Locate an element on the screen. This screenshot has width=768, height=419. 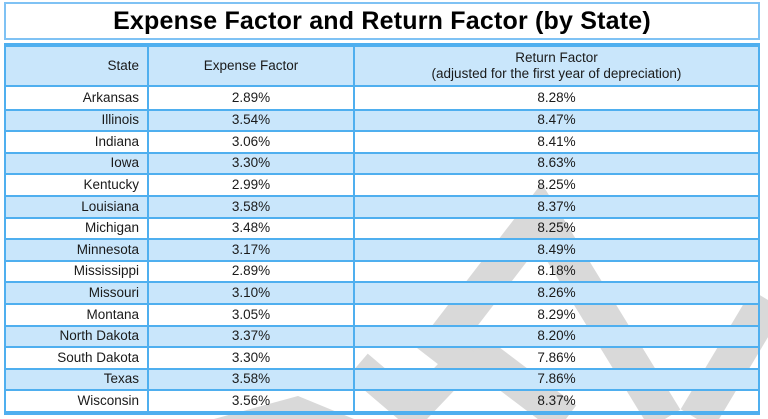
expense-cell: 3.37% is located at coordinates (252, 336).